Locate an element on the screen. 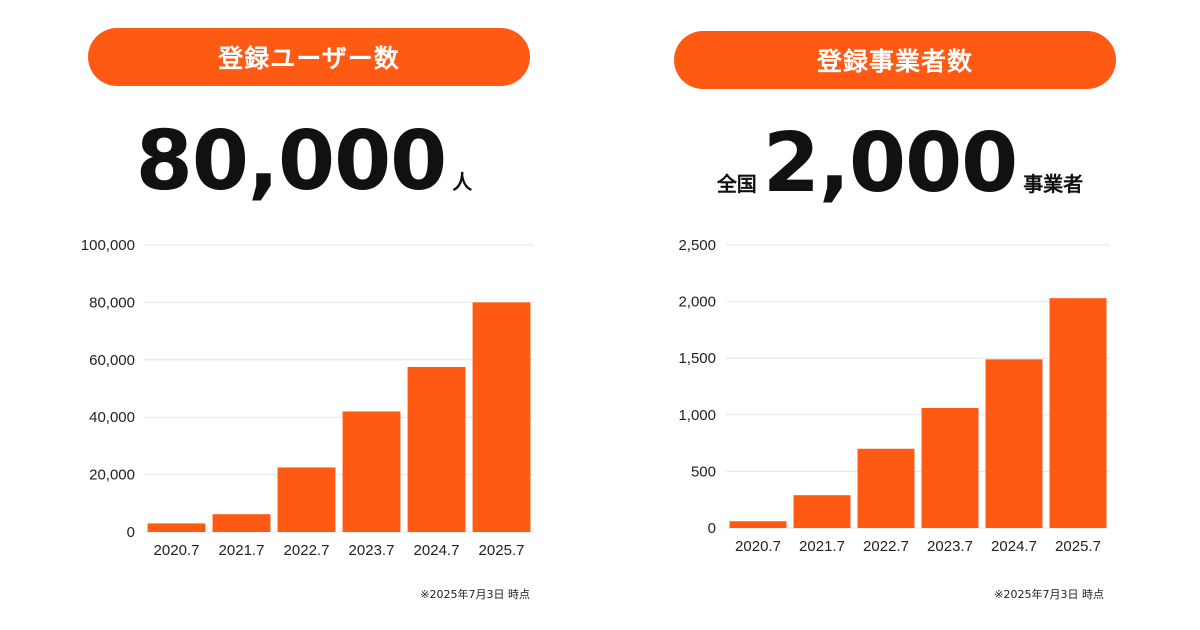 The image size is (1200, 630). user-chart-y-tick-label: 80,000 is located at coordinates (112, 302).